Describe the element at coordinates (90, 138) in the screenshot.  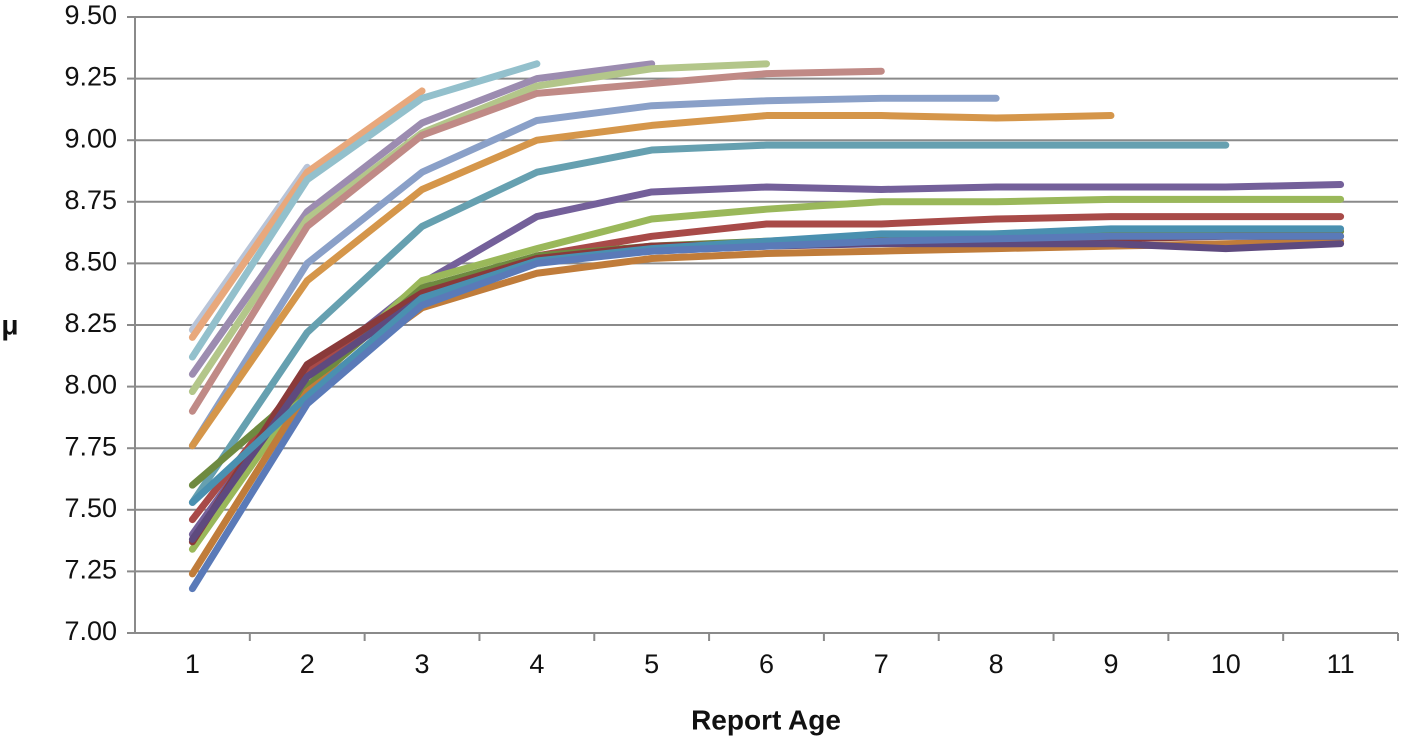
I see `y-tick-label: 9.00` at that location.